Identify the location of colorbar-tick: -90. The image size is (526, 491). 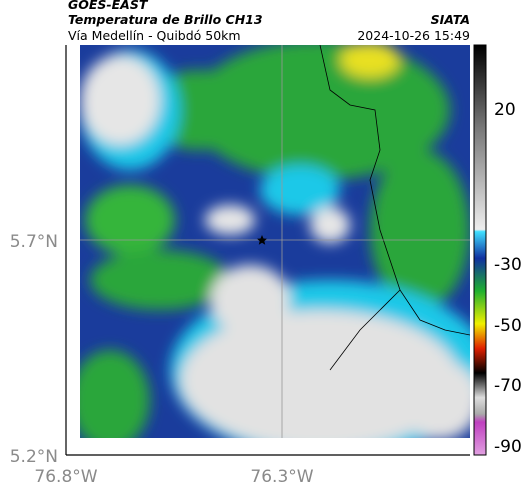
(508, 447).